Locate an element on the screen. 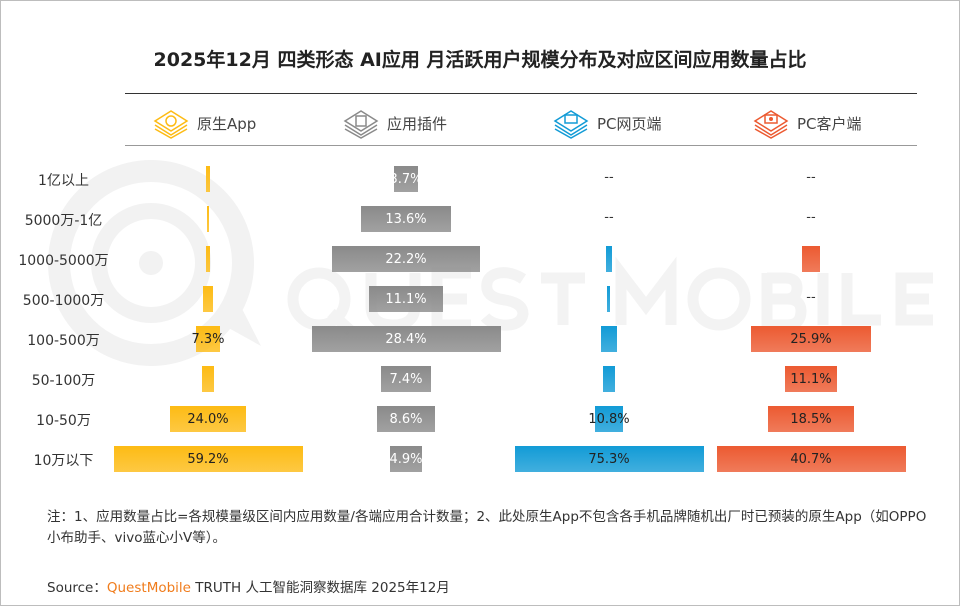  source-brand: QuestMobile is located at coordinates (148, 588).